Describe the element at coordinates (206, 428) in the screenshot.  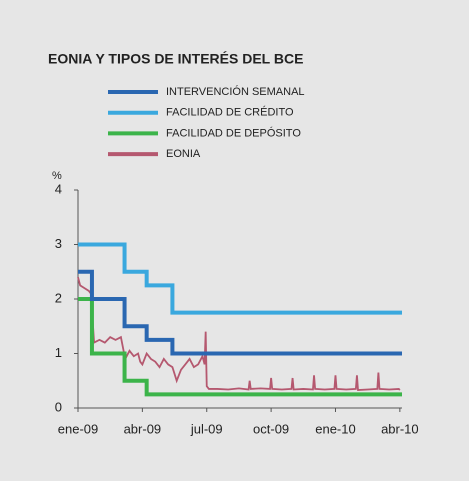
I see `x-tick-label: jul-09` at that location.